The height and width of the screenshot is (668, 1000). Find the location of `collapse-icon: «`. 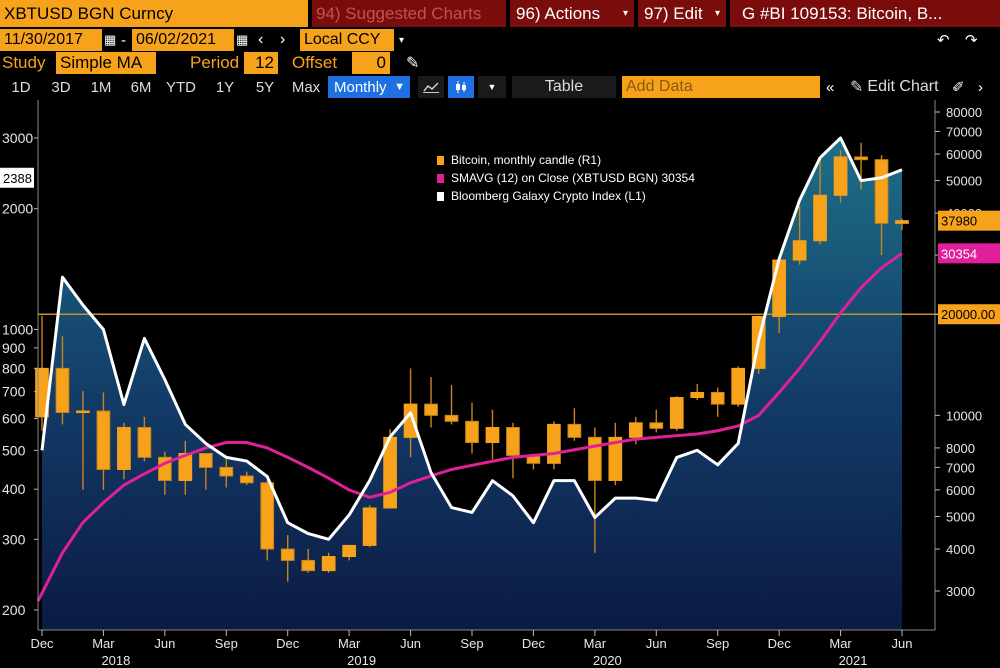

collapse-icon: « is located at coordinates (830, 87).